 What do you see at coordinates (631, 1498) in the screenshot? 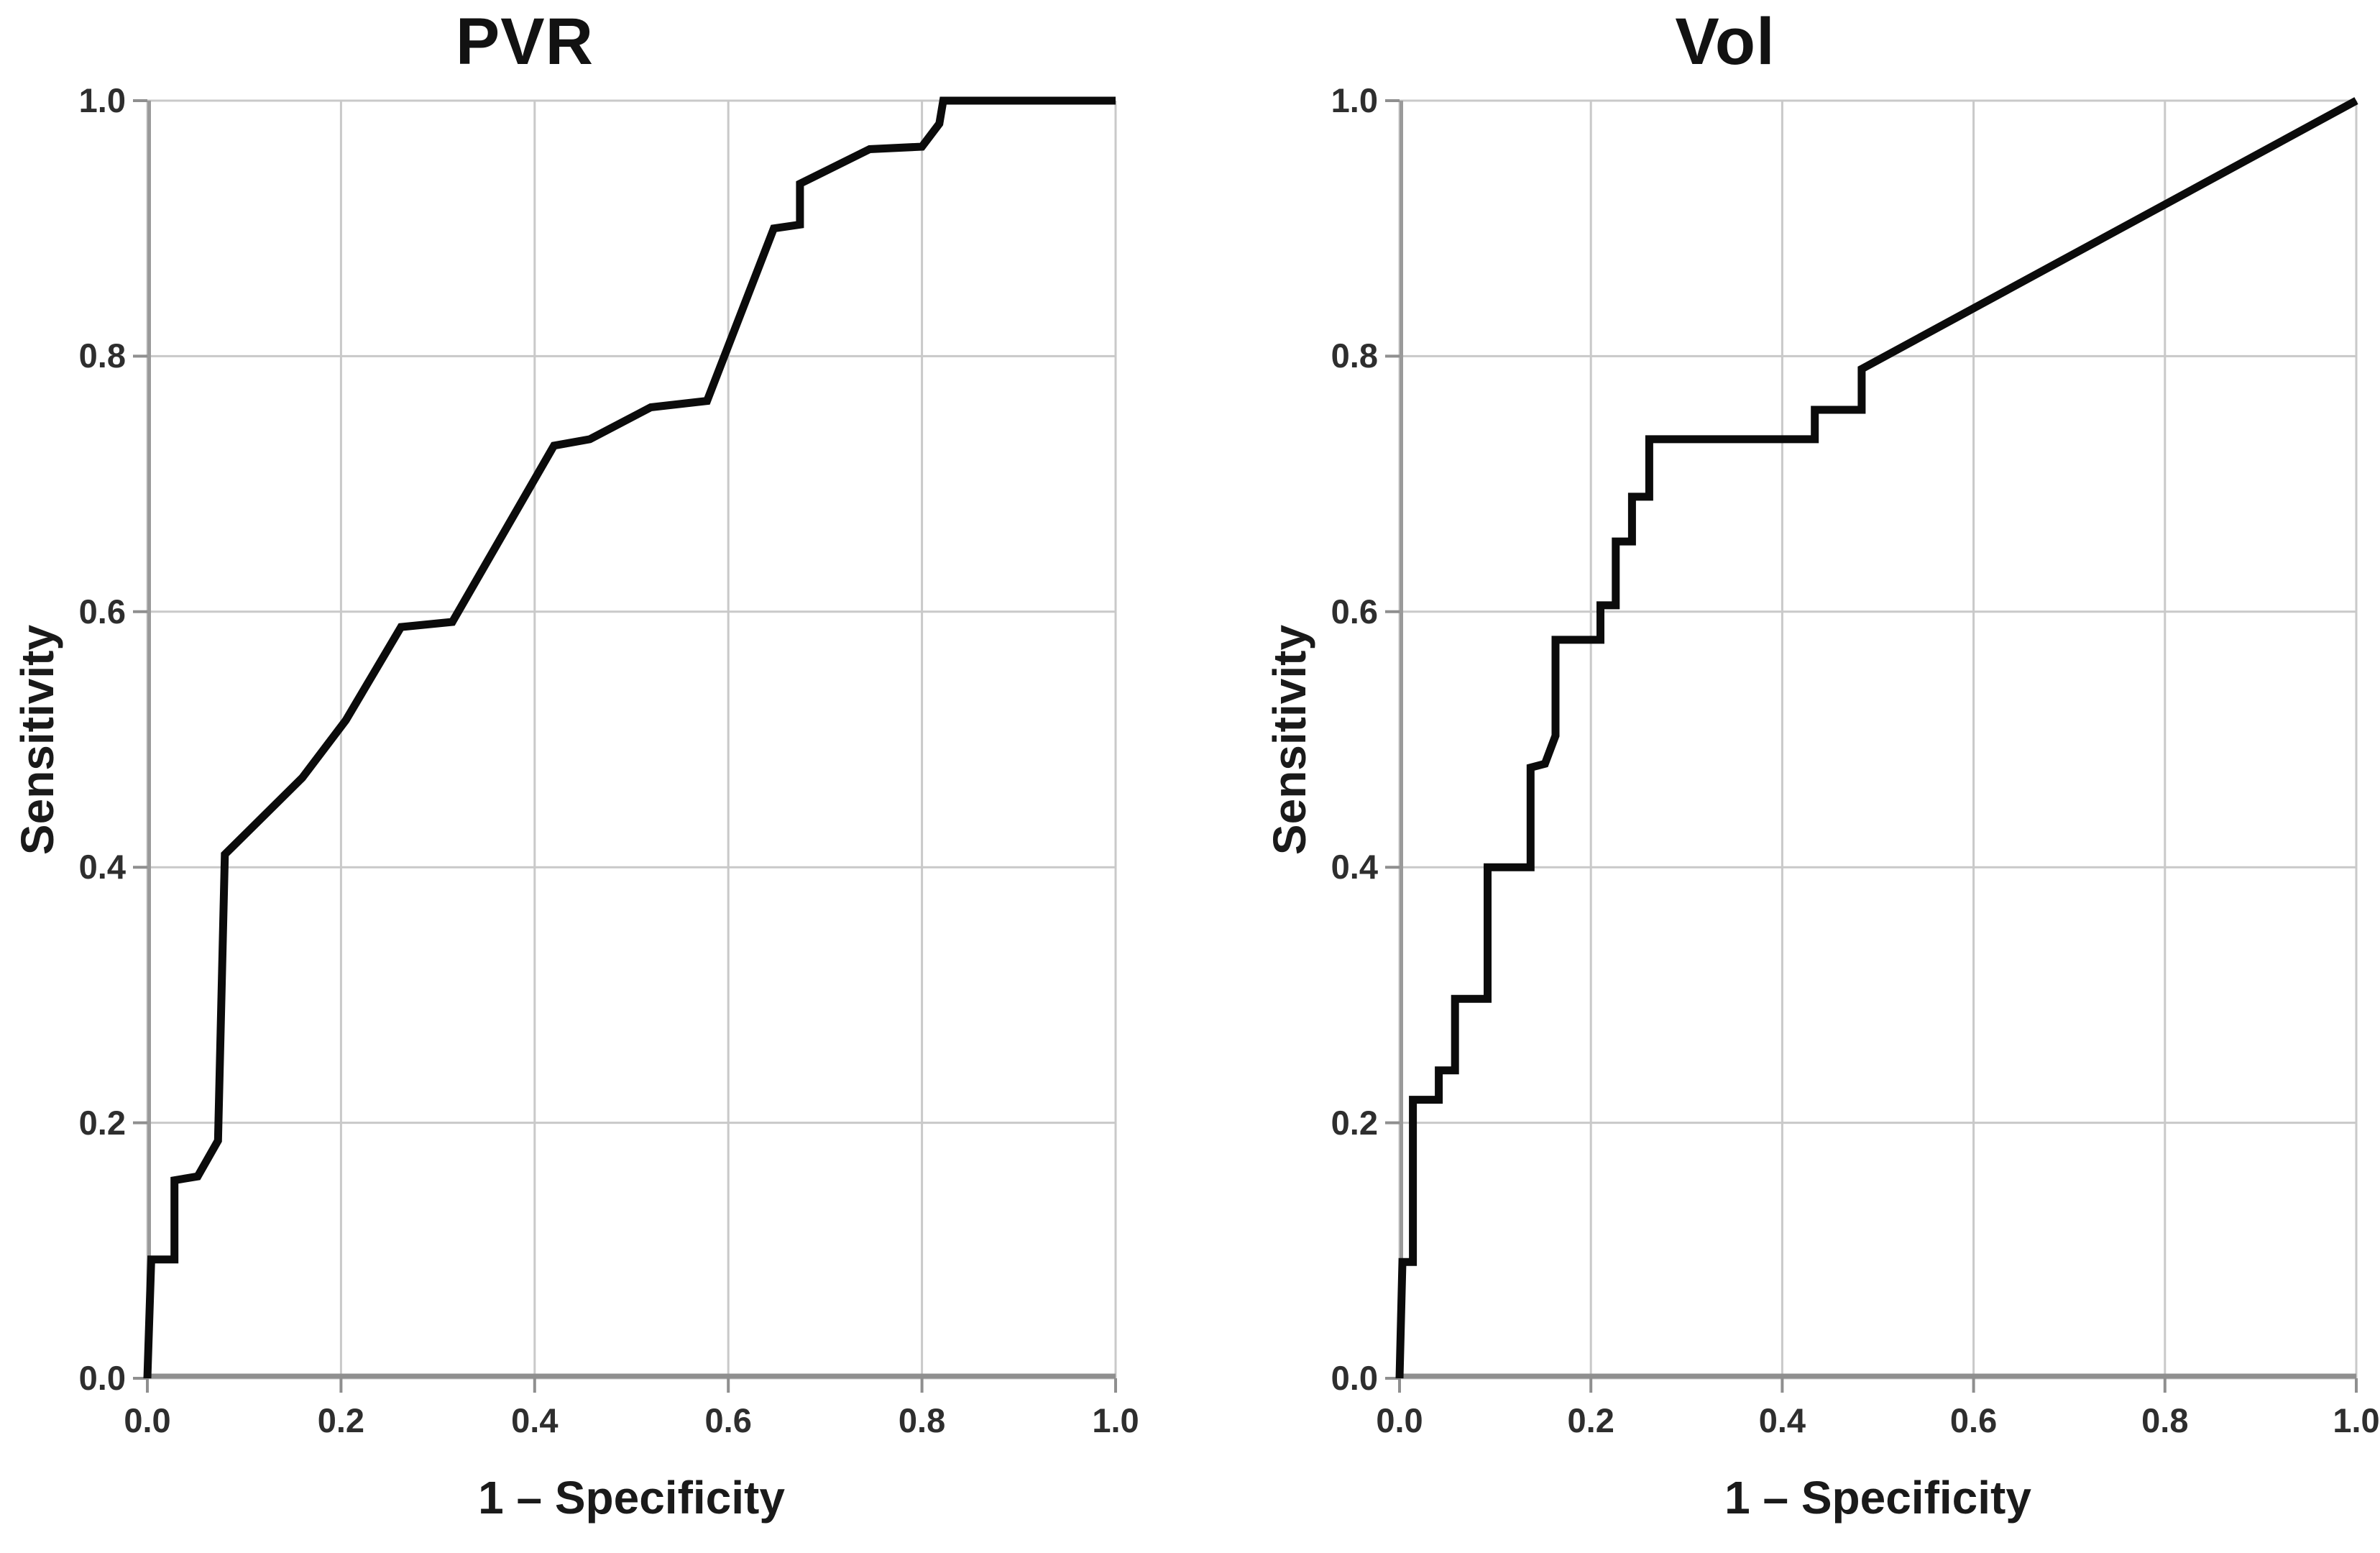
I see `x-axis-label-pvr: 1 – Specificity` at bounding box center [631, 1498].